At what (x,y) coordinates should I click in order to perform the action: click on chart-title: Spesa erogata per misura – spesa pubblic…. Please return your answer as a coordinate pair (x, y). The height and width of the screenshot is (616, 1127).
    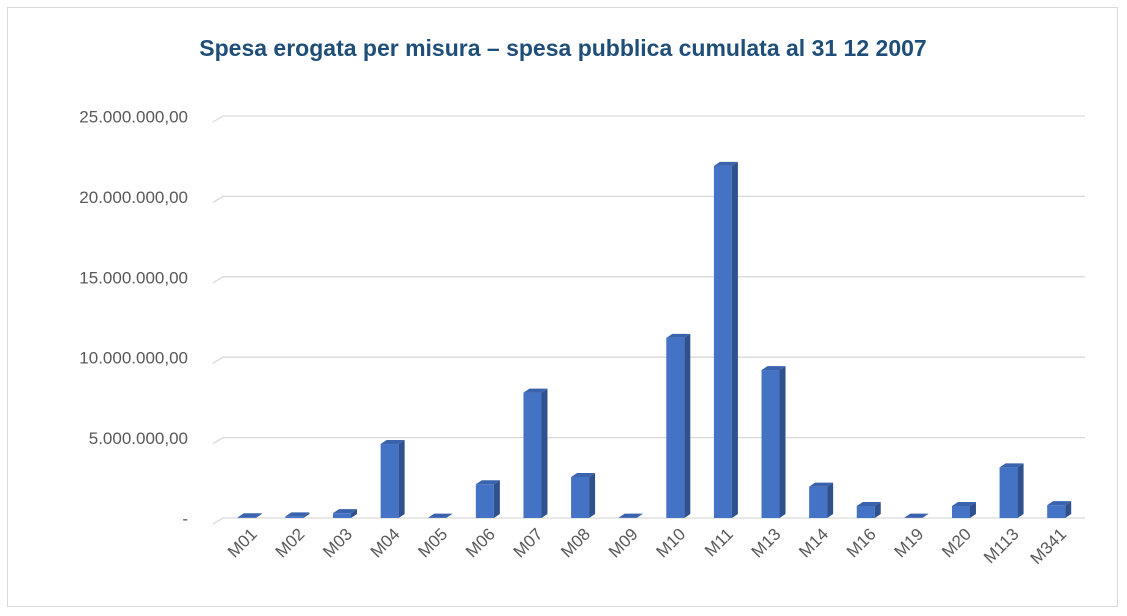
    Looking at the image, I should click on (562, 48).